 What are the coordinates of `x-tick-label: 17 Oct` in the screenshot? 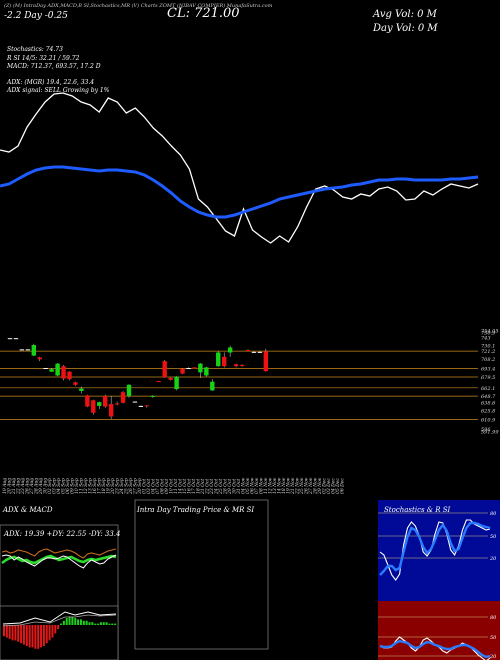 It's located at (194, 486).